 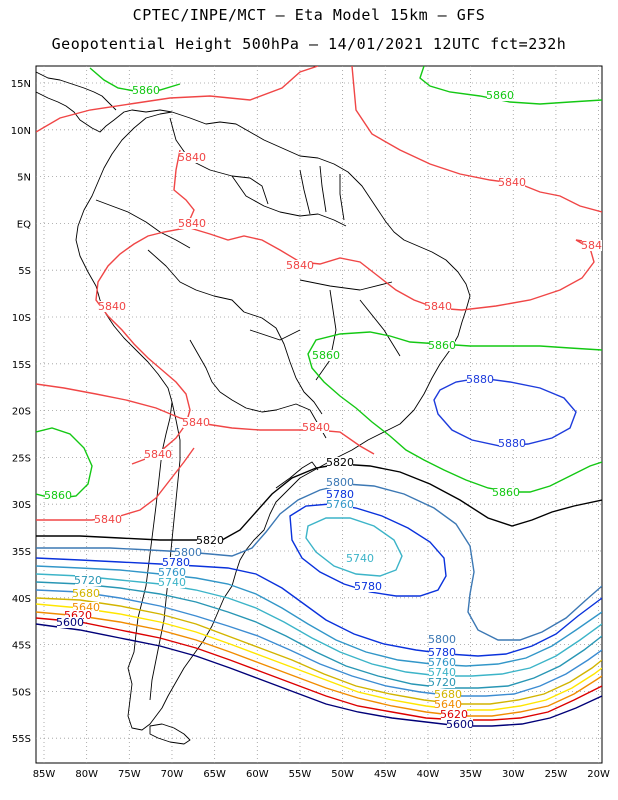 What do you see at coordinates (297, 475) in the screenshot?
I see `border-uruguay` at bounding box center [297, 475].